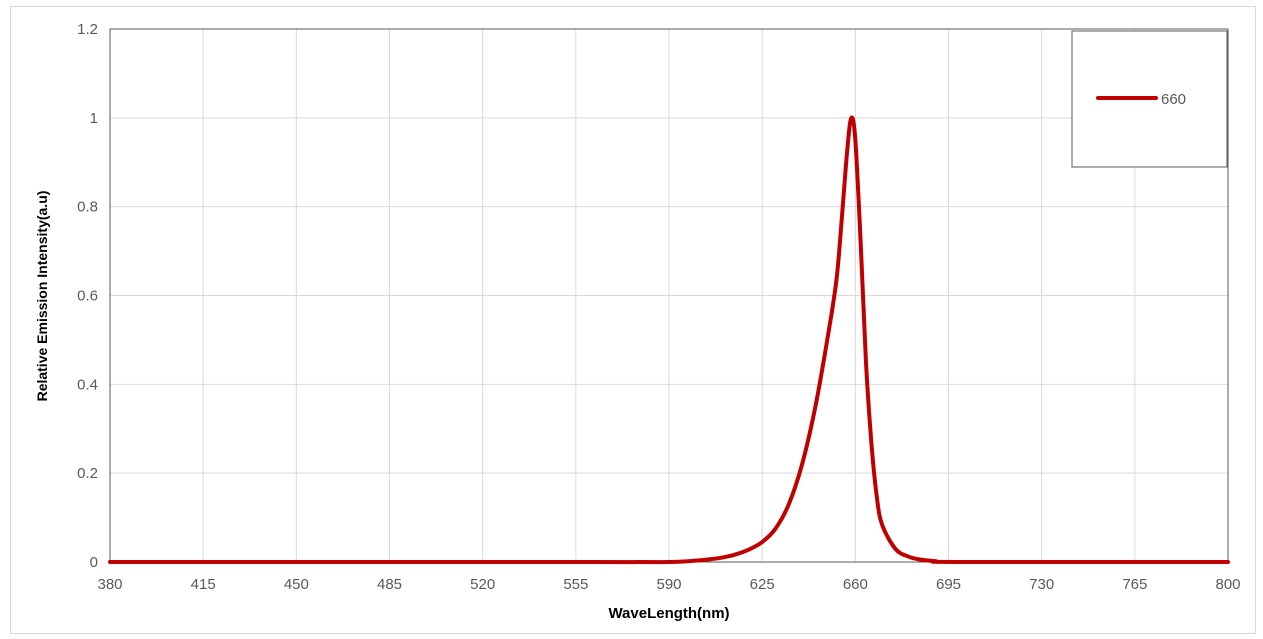 The width and height of the screenshot is (1263, 639). What do you see at coordinates (1227, 584) in the screenshot?
I see `x-tick-label: 800` at bounding box center [1227, 584].